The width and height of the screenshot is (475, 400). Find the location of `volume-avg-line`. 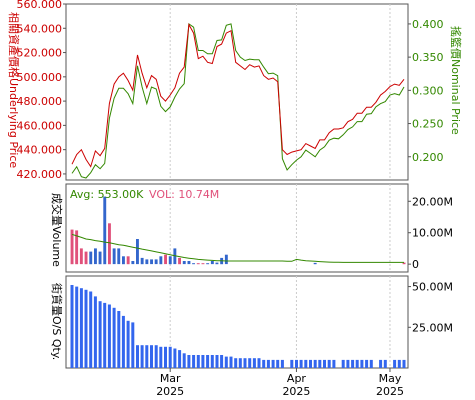

volume-avg-line is located at coordinates (237, 248).